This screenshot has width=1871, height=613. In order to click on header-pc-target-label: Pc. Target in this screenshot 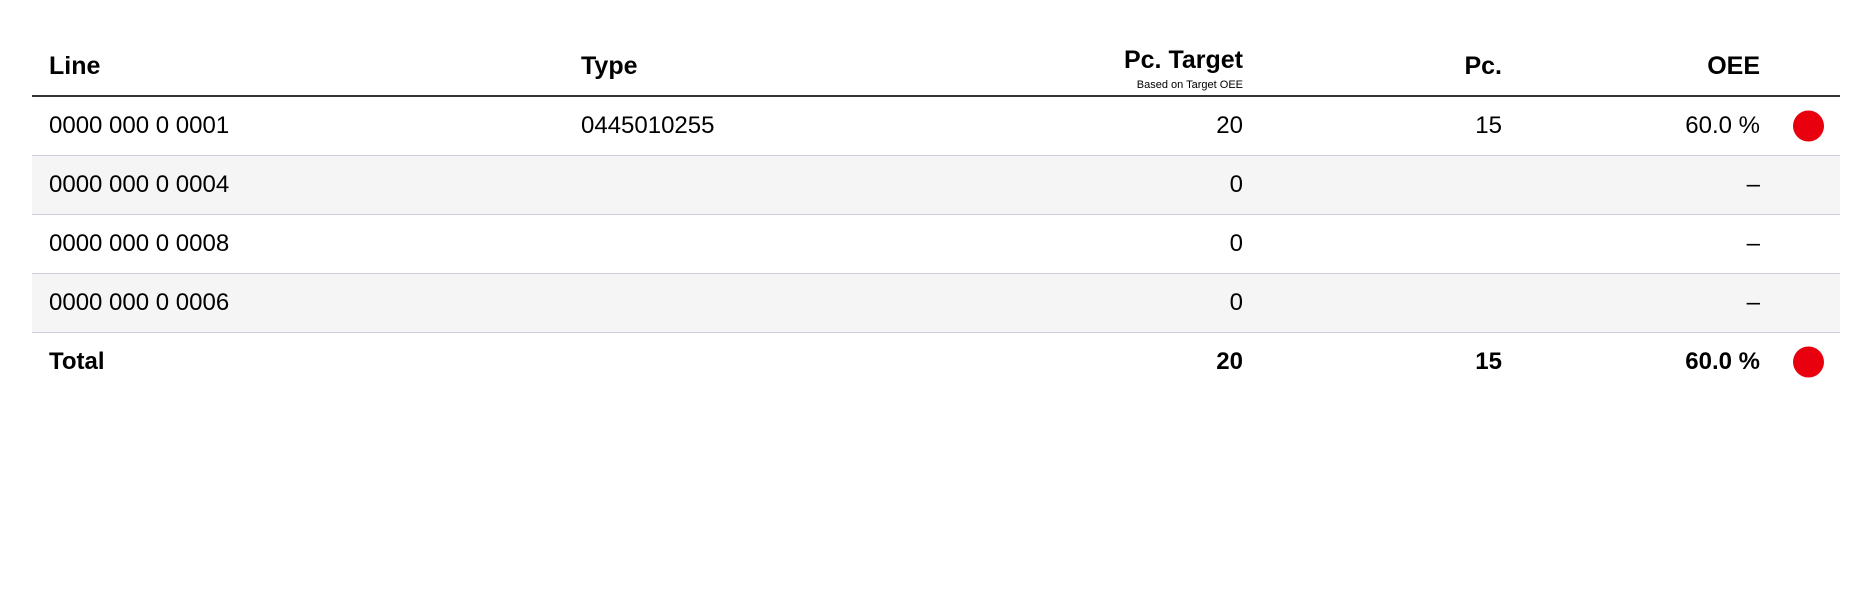, I will do `click(1183, 60)`.